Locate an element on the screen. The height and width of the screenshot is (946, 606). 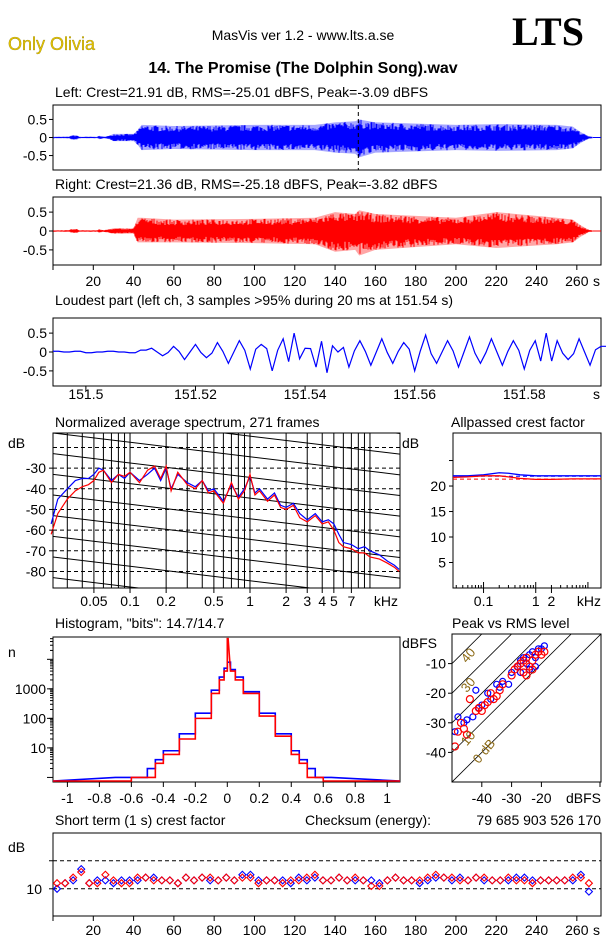
histogram-xtick-label: 0.2 is located at coordinates (260, 798).